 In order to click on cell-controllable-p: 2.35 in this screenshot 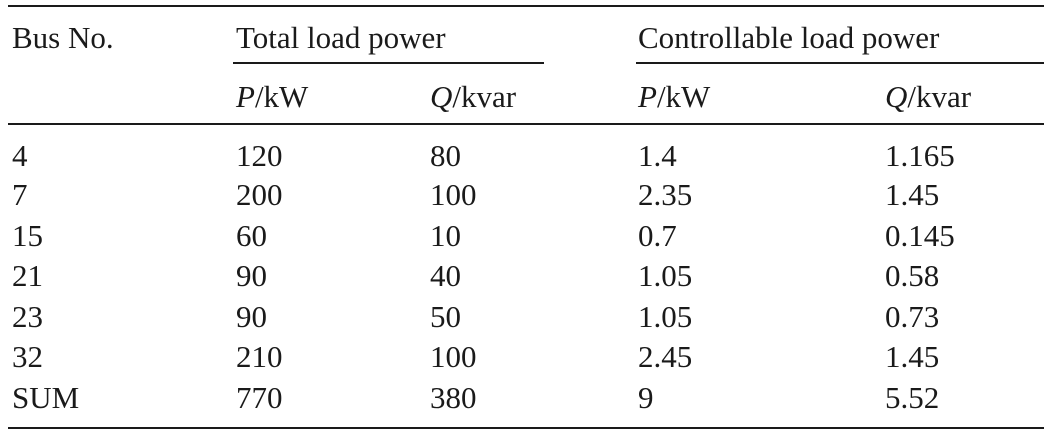, I will do `click(665, 194)`.